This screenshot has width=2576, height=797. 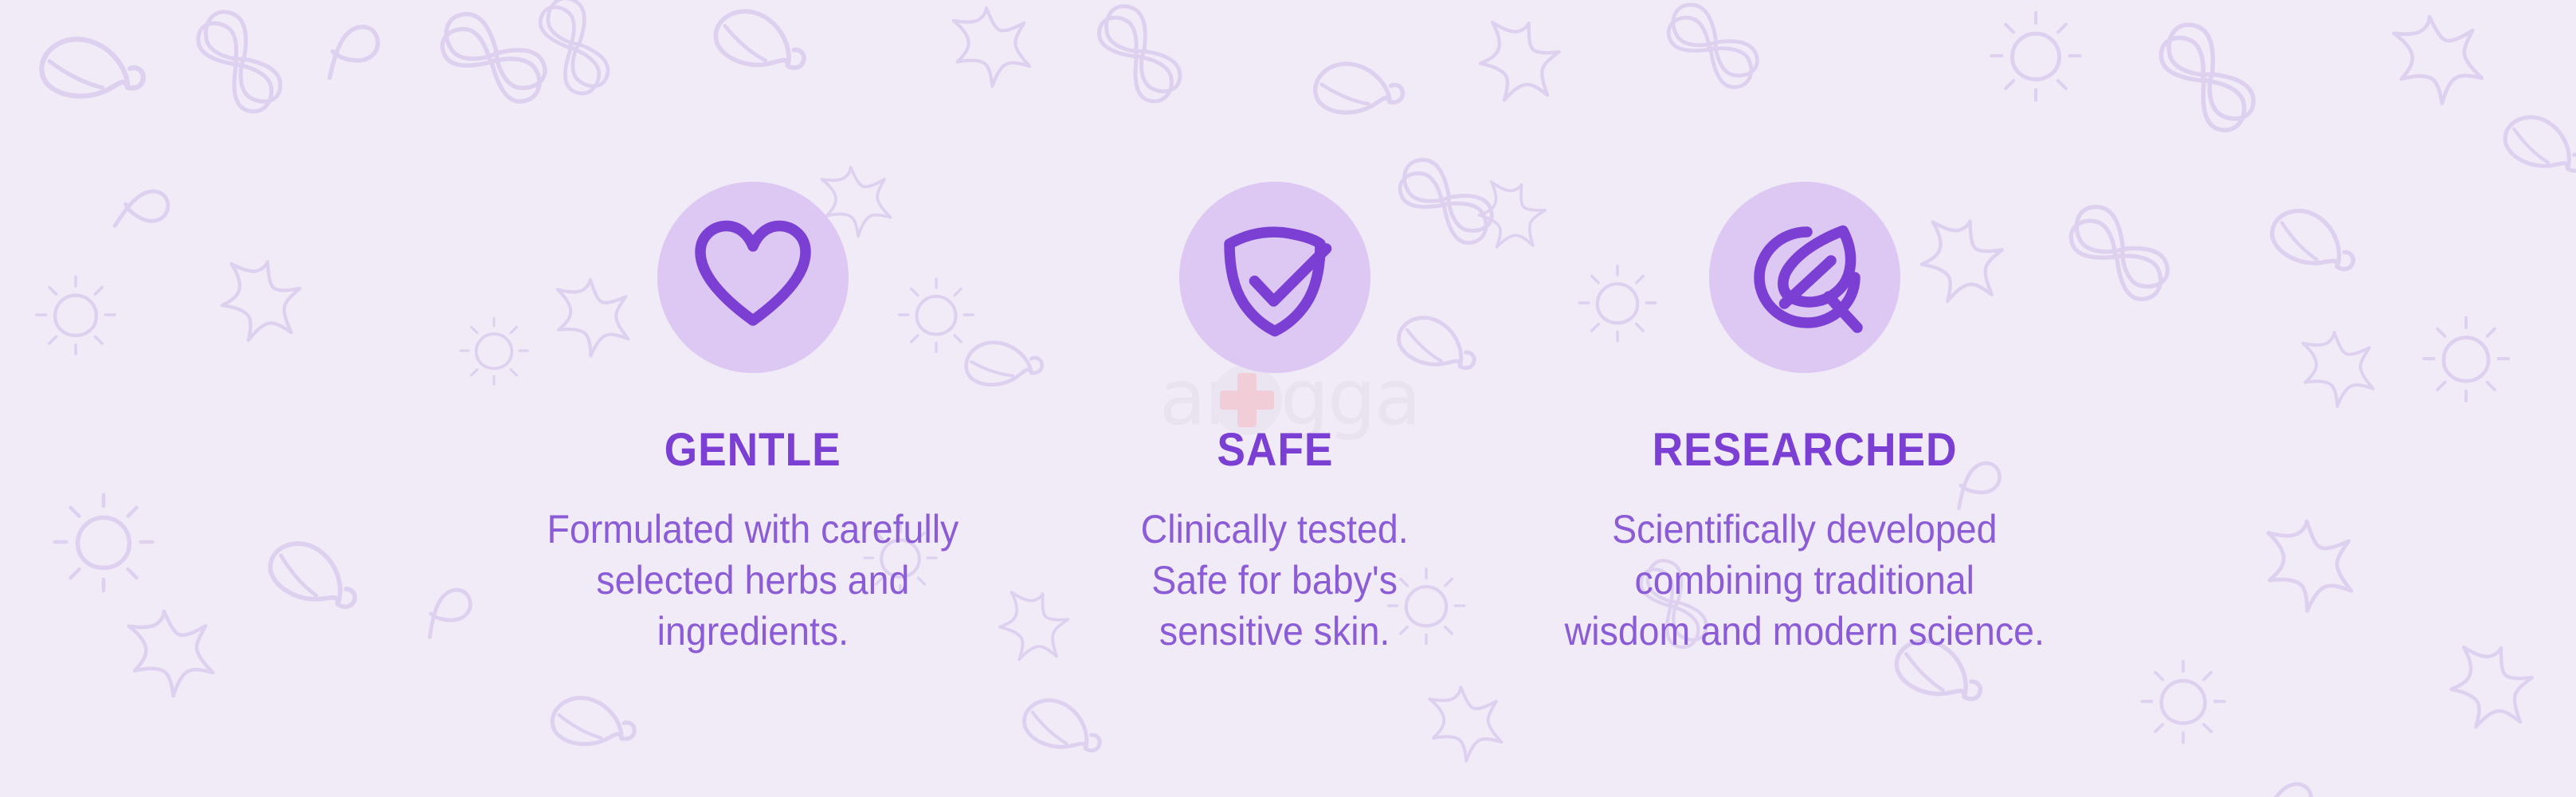 I want to click on description-line: combining traditional, so click(x=1804, y=581).